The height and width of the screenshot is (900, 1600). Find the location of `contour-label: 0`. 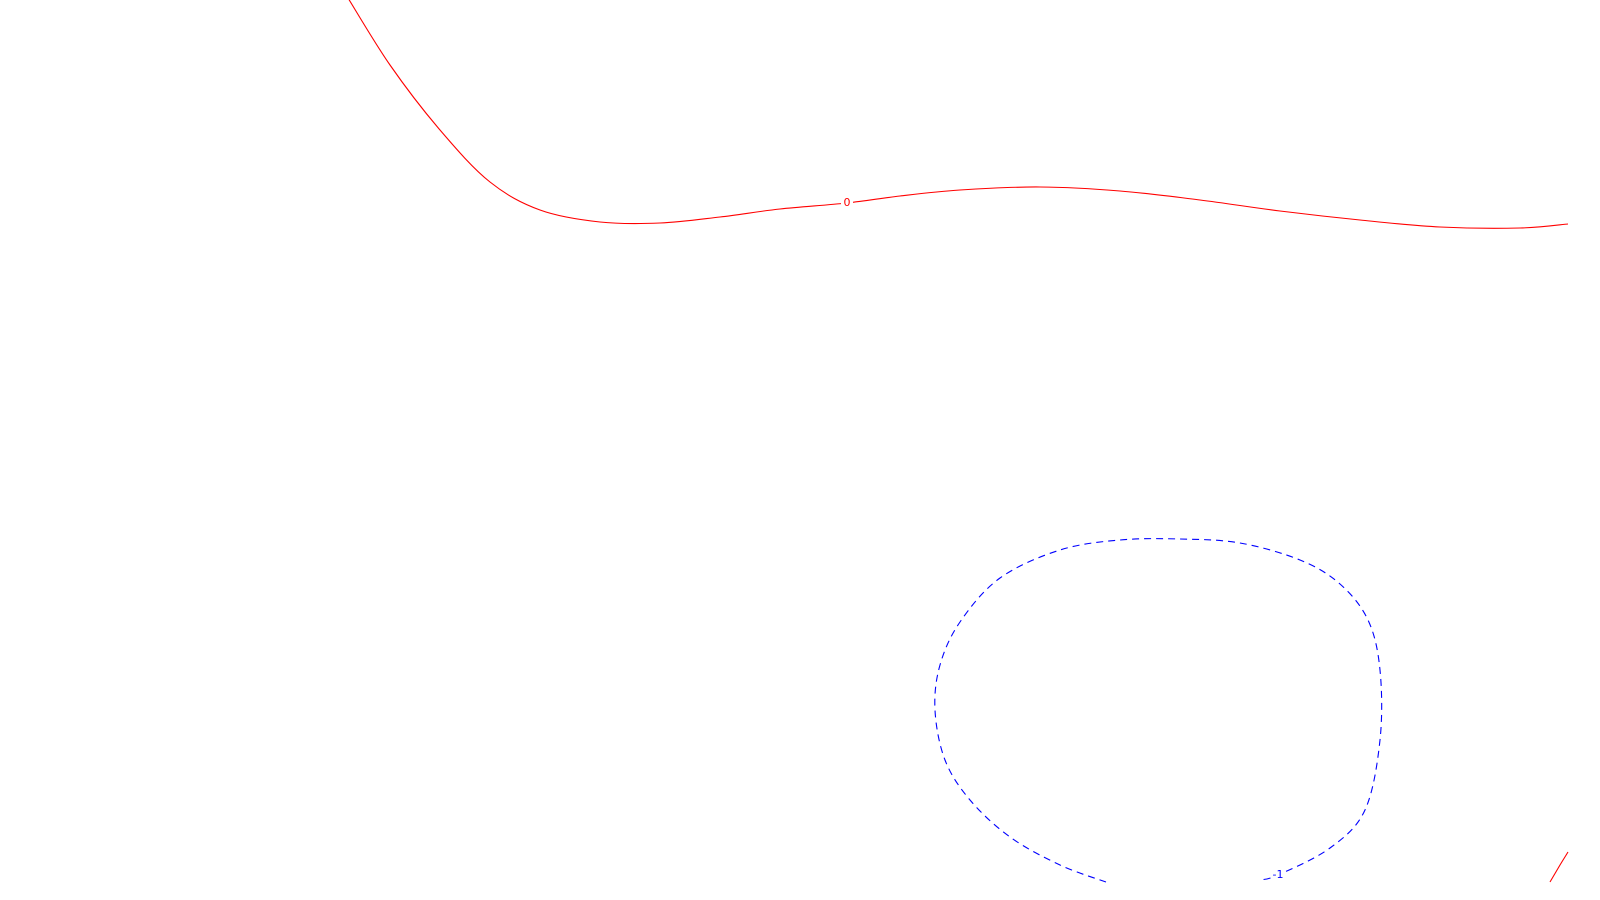

contour-label: 0 is located at coordinates (847, 202).